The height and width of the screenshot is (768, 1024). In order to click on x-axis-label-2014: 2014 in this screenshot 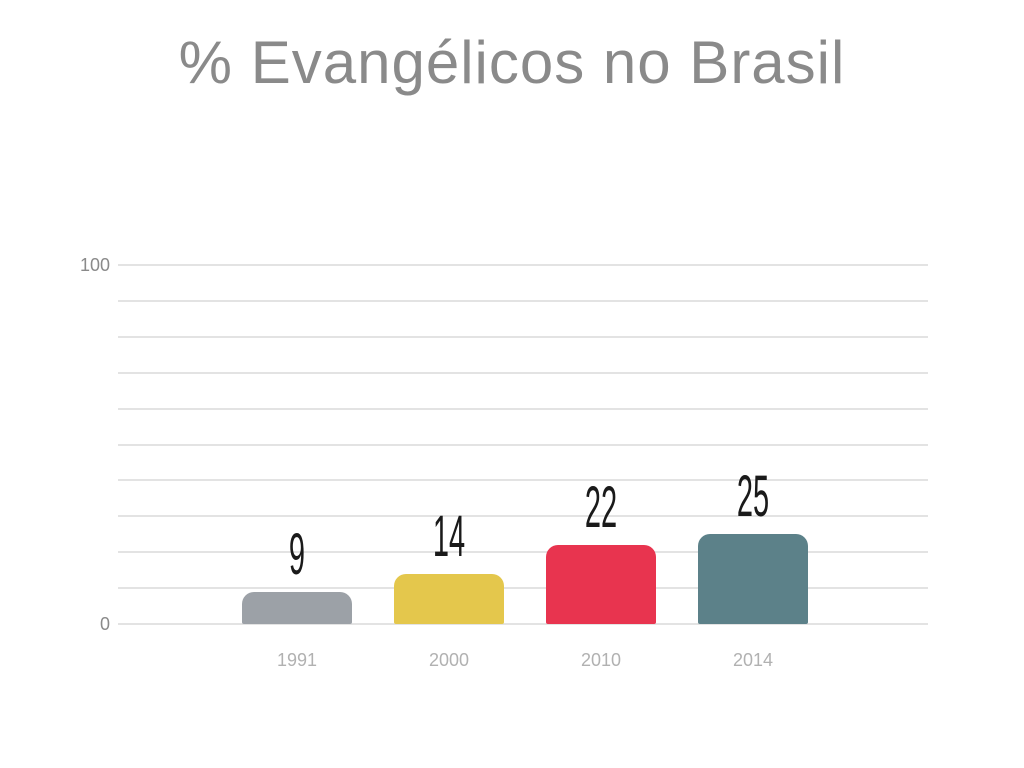, I will do `click(753, 660)`.